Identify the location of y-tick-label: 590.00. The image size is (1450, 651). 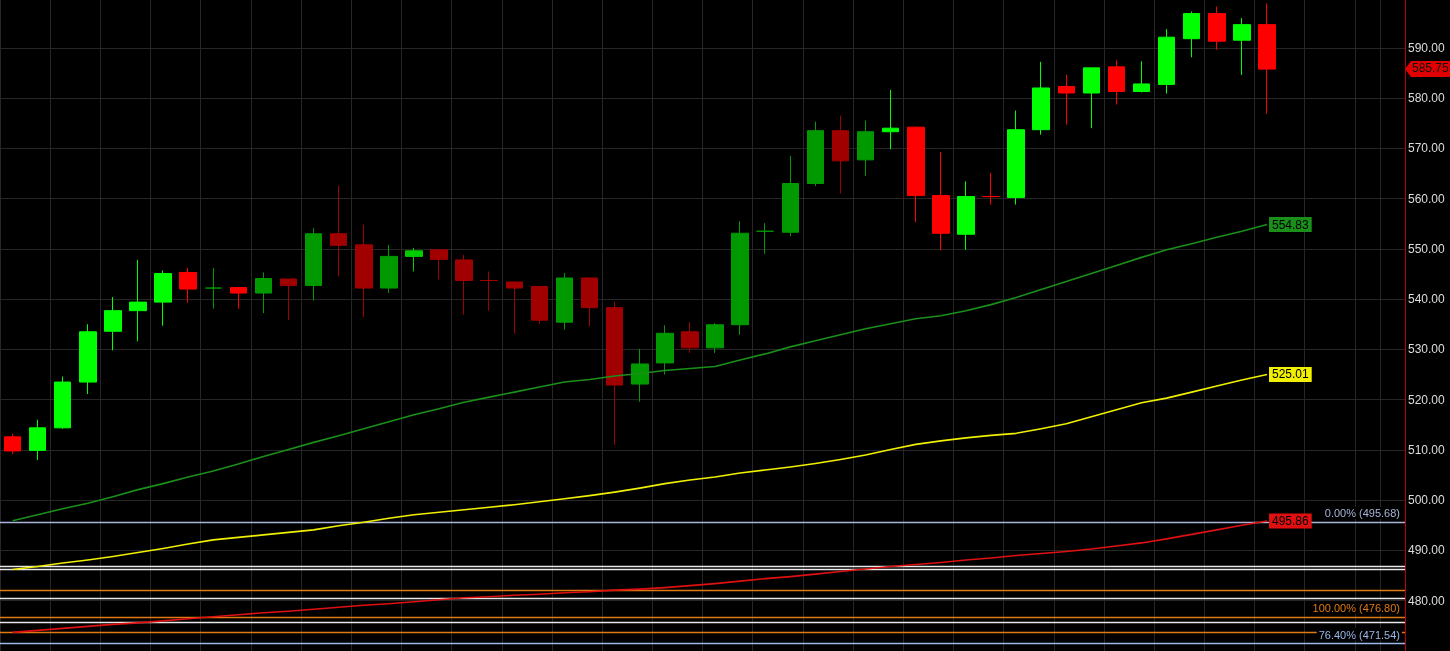
(1427, 47).